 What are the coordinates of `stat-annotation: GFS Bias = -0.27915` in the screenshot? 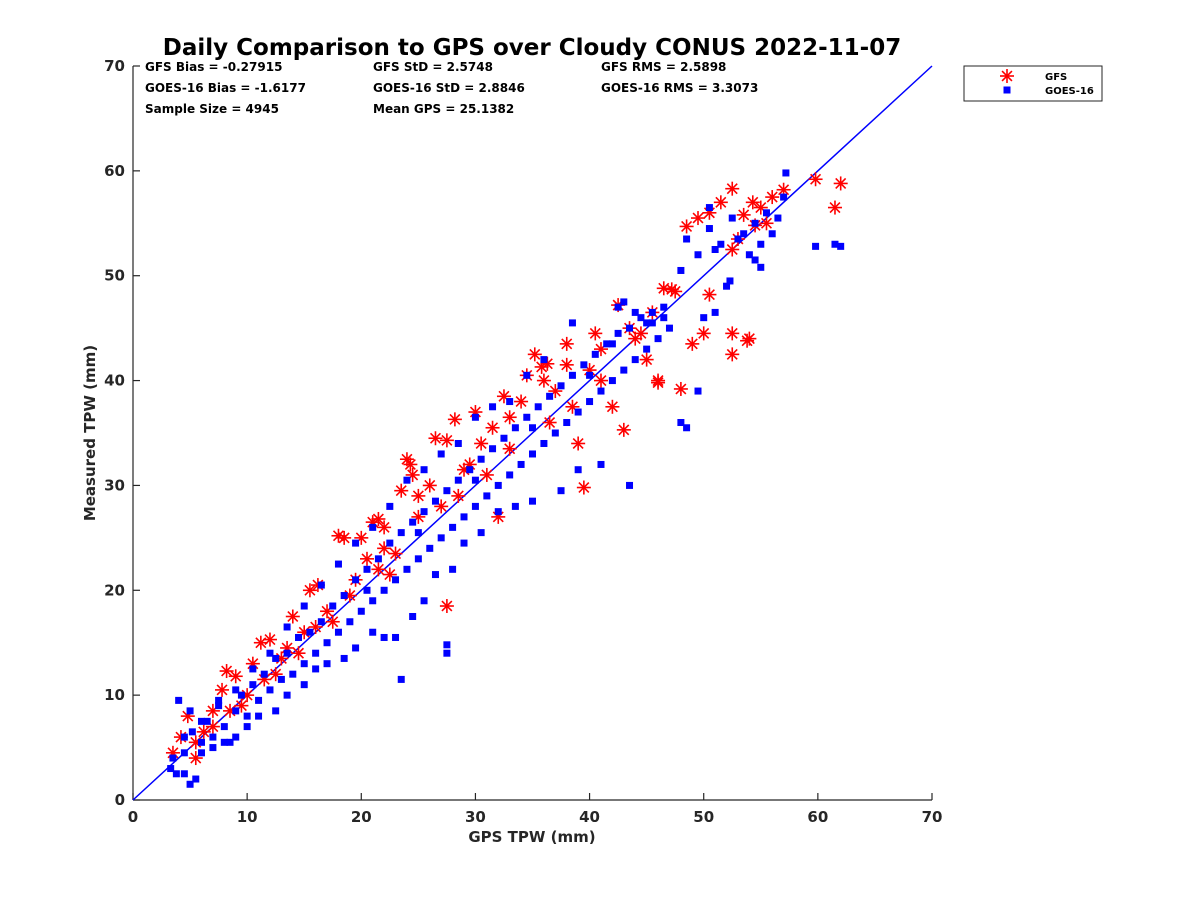 It's located at (213, 67).